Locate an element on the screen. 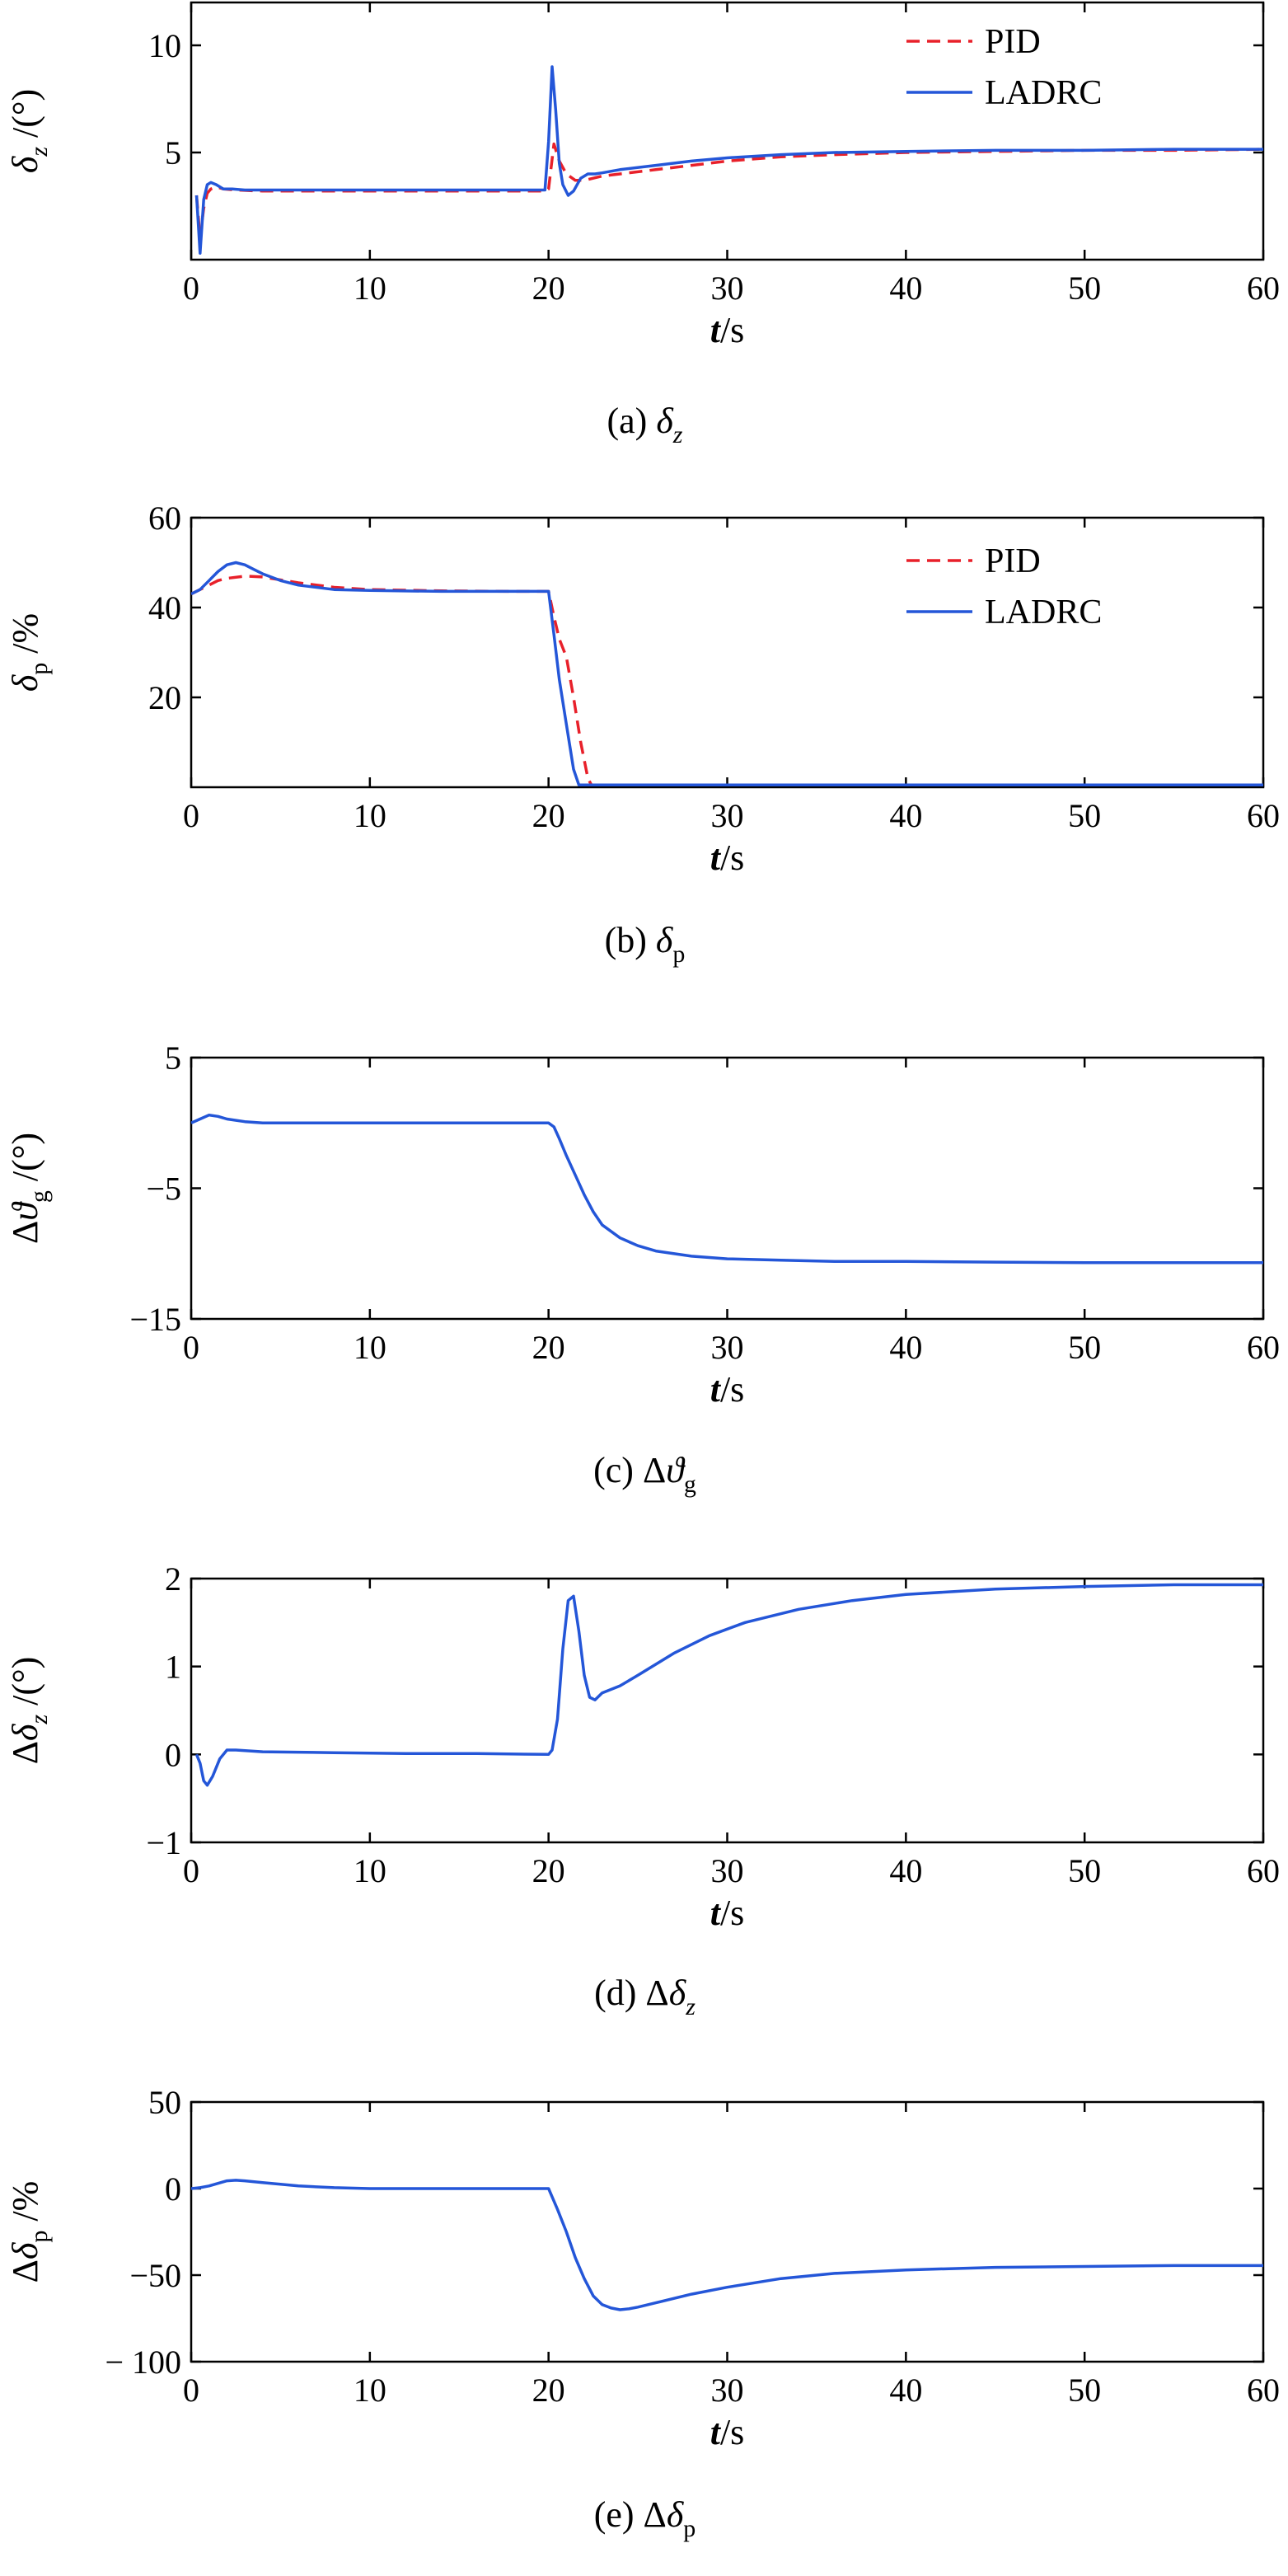  y-tick-label: 40 is located at coordinates (164, 608).